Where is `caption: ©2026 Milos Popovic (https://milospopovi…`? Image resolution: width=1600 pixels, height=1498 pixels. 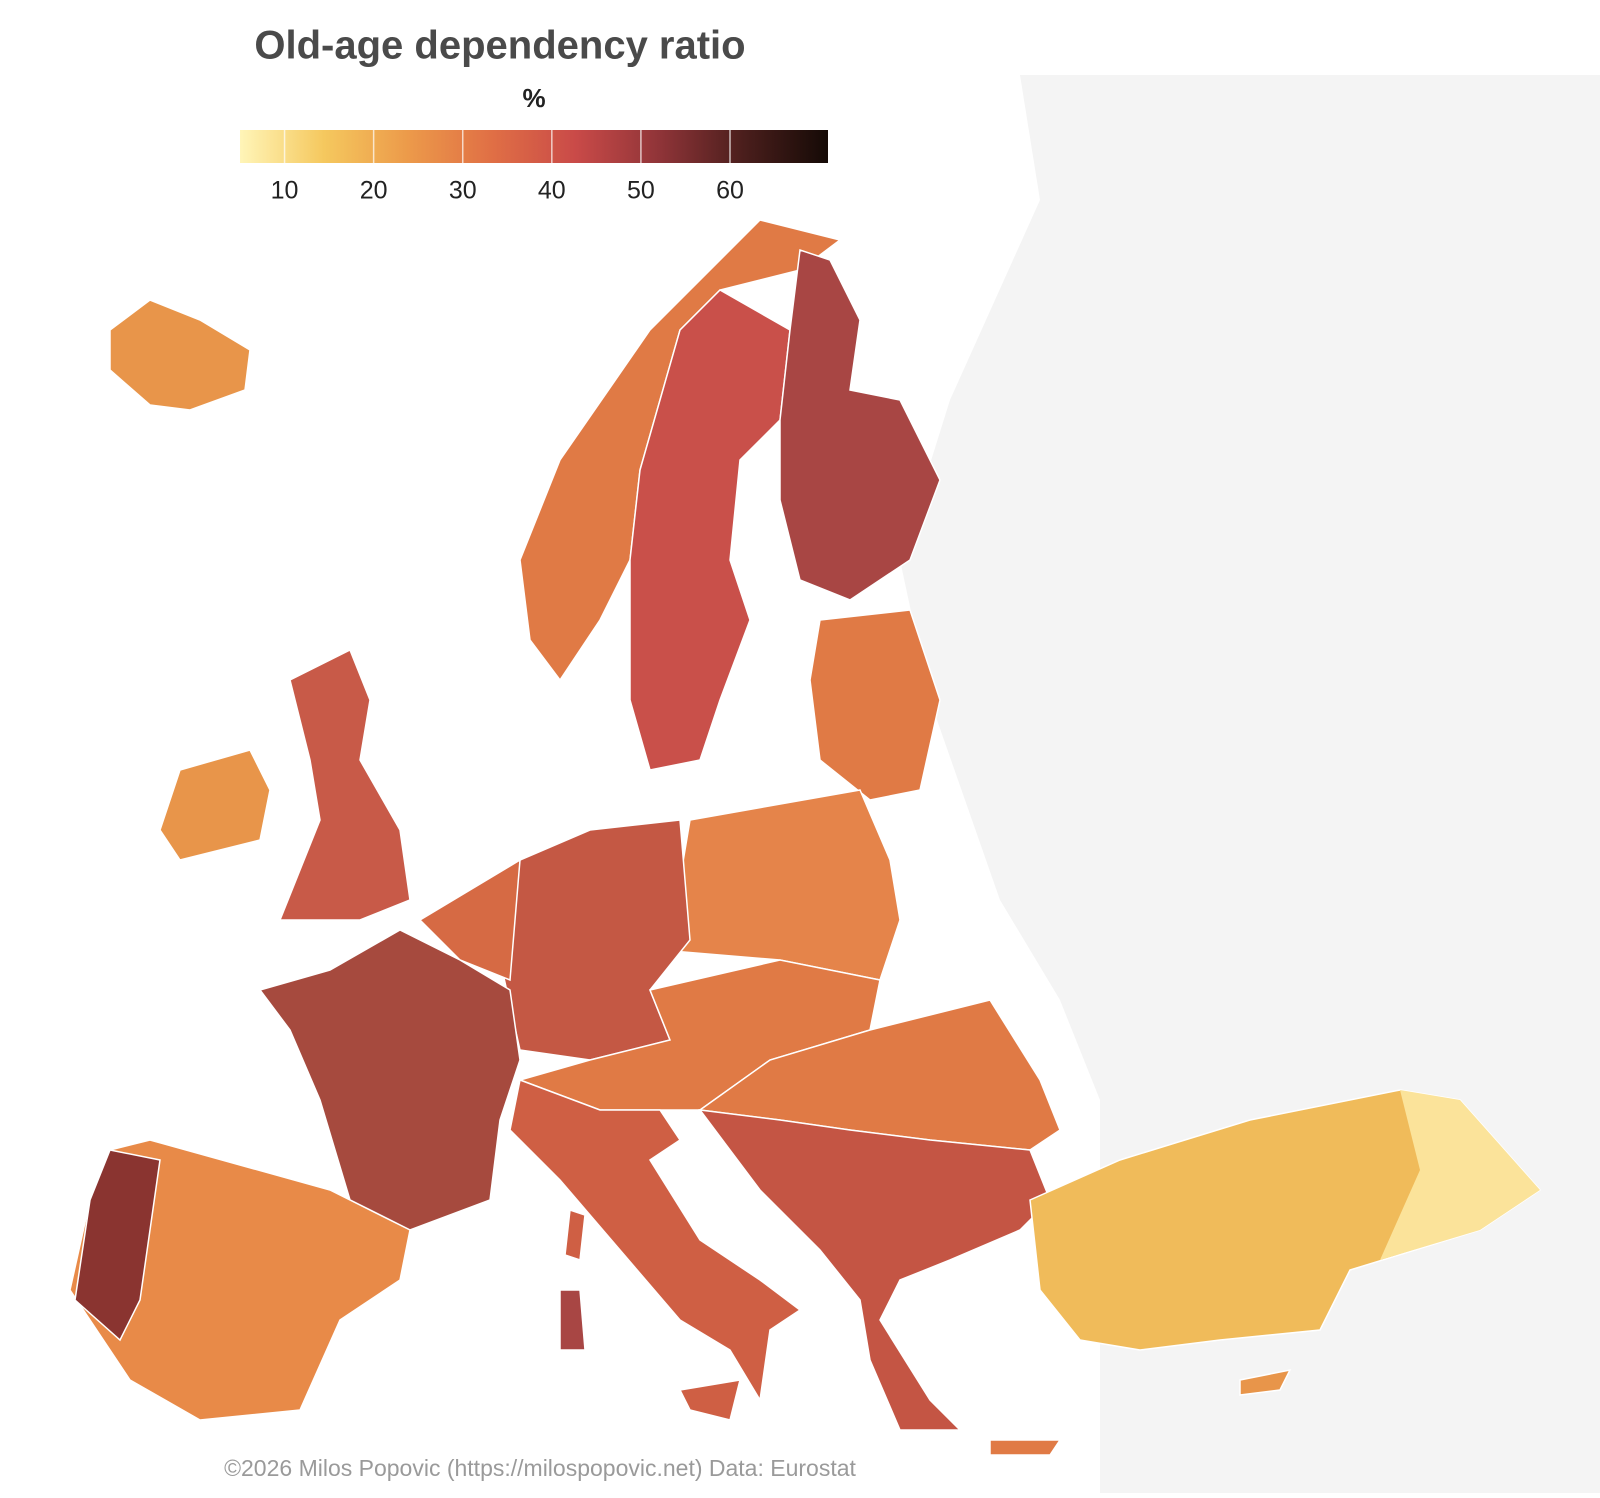
caption: ©2026 Milos Popovic (https://milospopovi… is located at coordinates (540, 1468).